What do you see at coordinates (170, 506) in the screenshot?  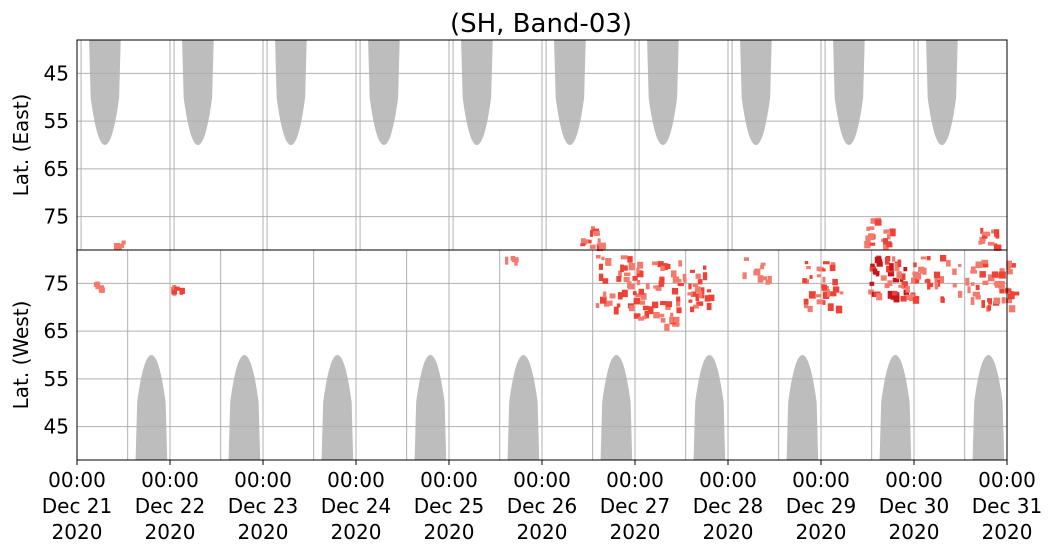 I see `x-tick-label: Dec 22` at bounding box center [170, 506].